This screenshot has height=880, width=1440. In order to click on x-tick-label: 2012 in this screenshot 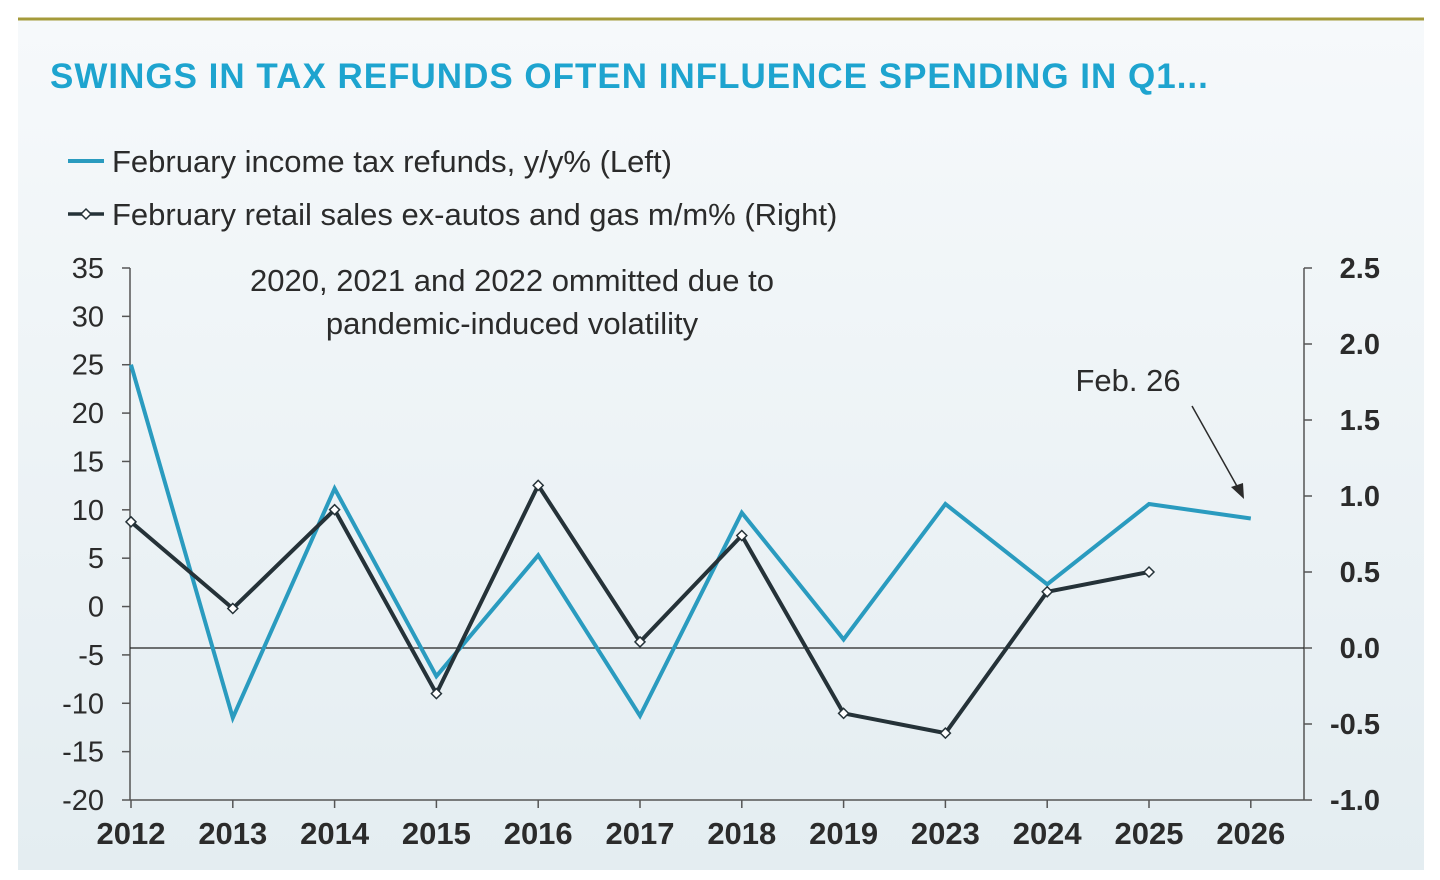, I will do `click(131, 833)`.